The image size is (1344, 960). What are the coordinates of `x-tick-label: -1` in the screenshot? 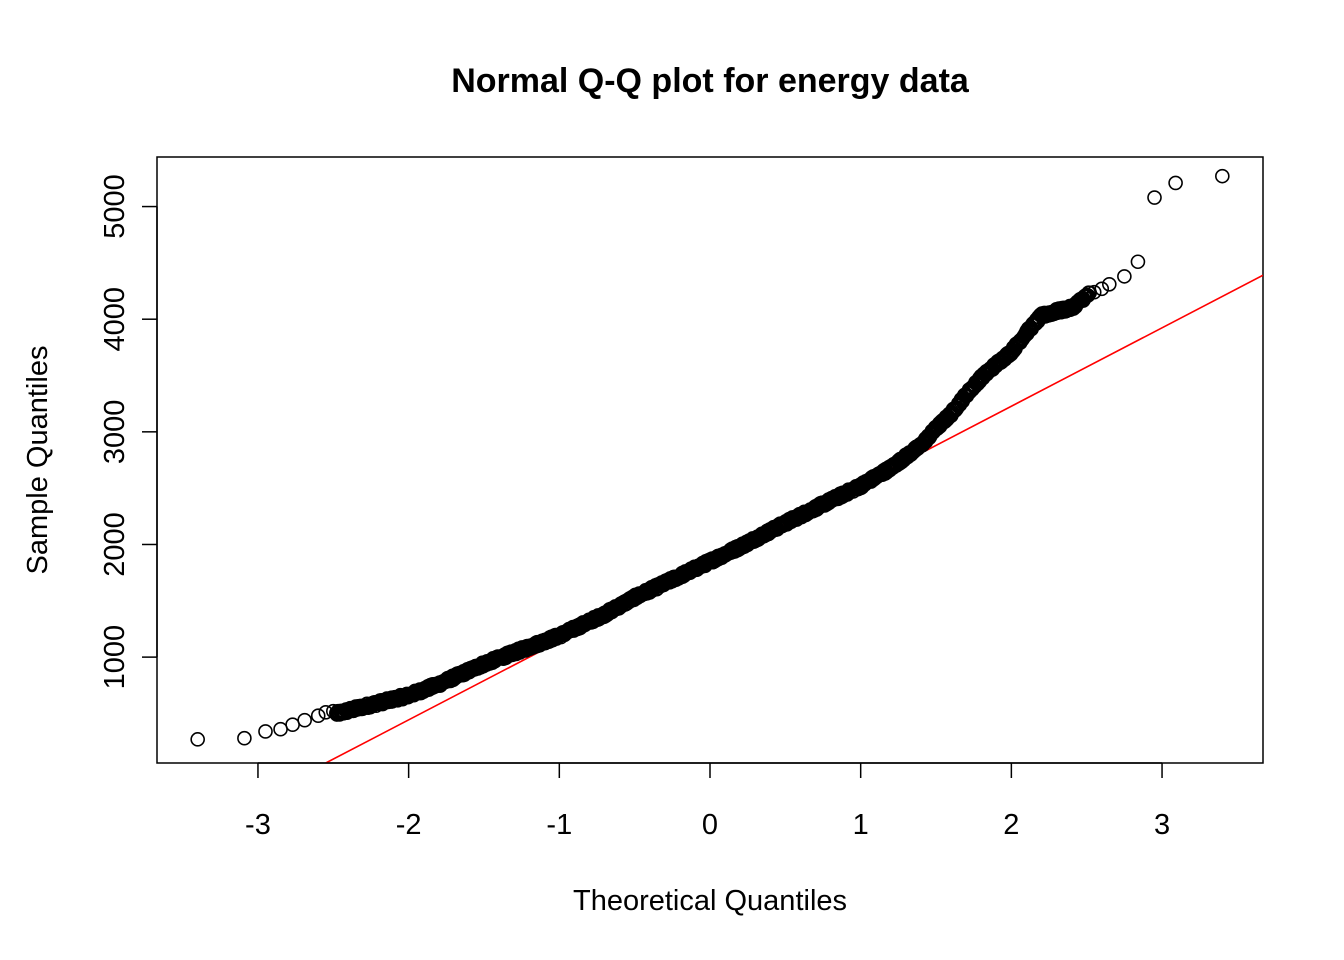 It's located at (559, 825).